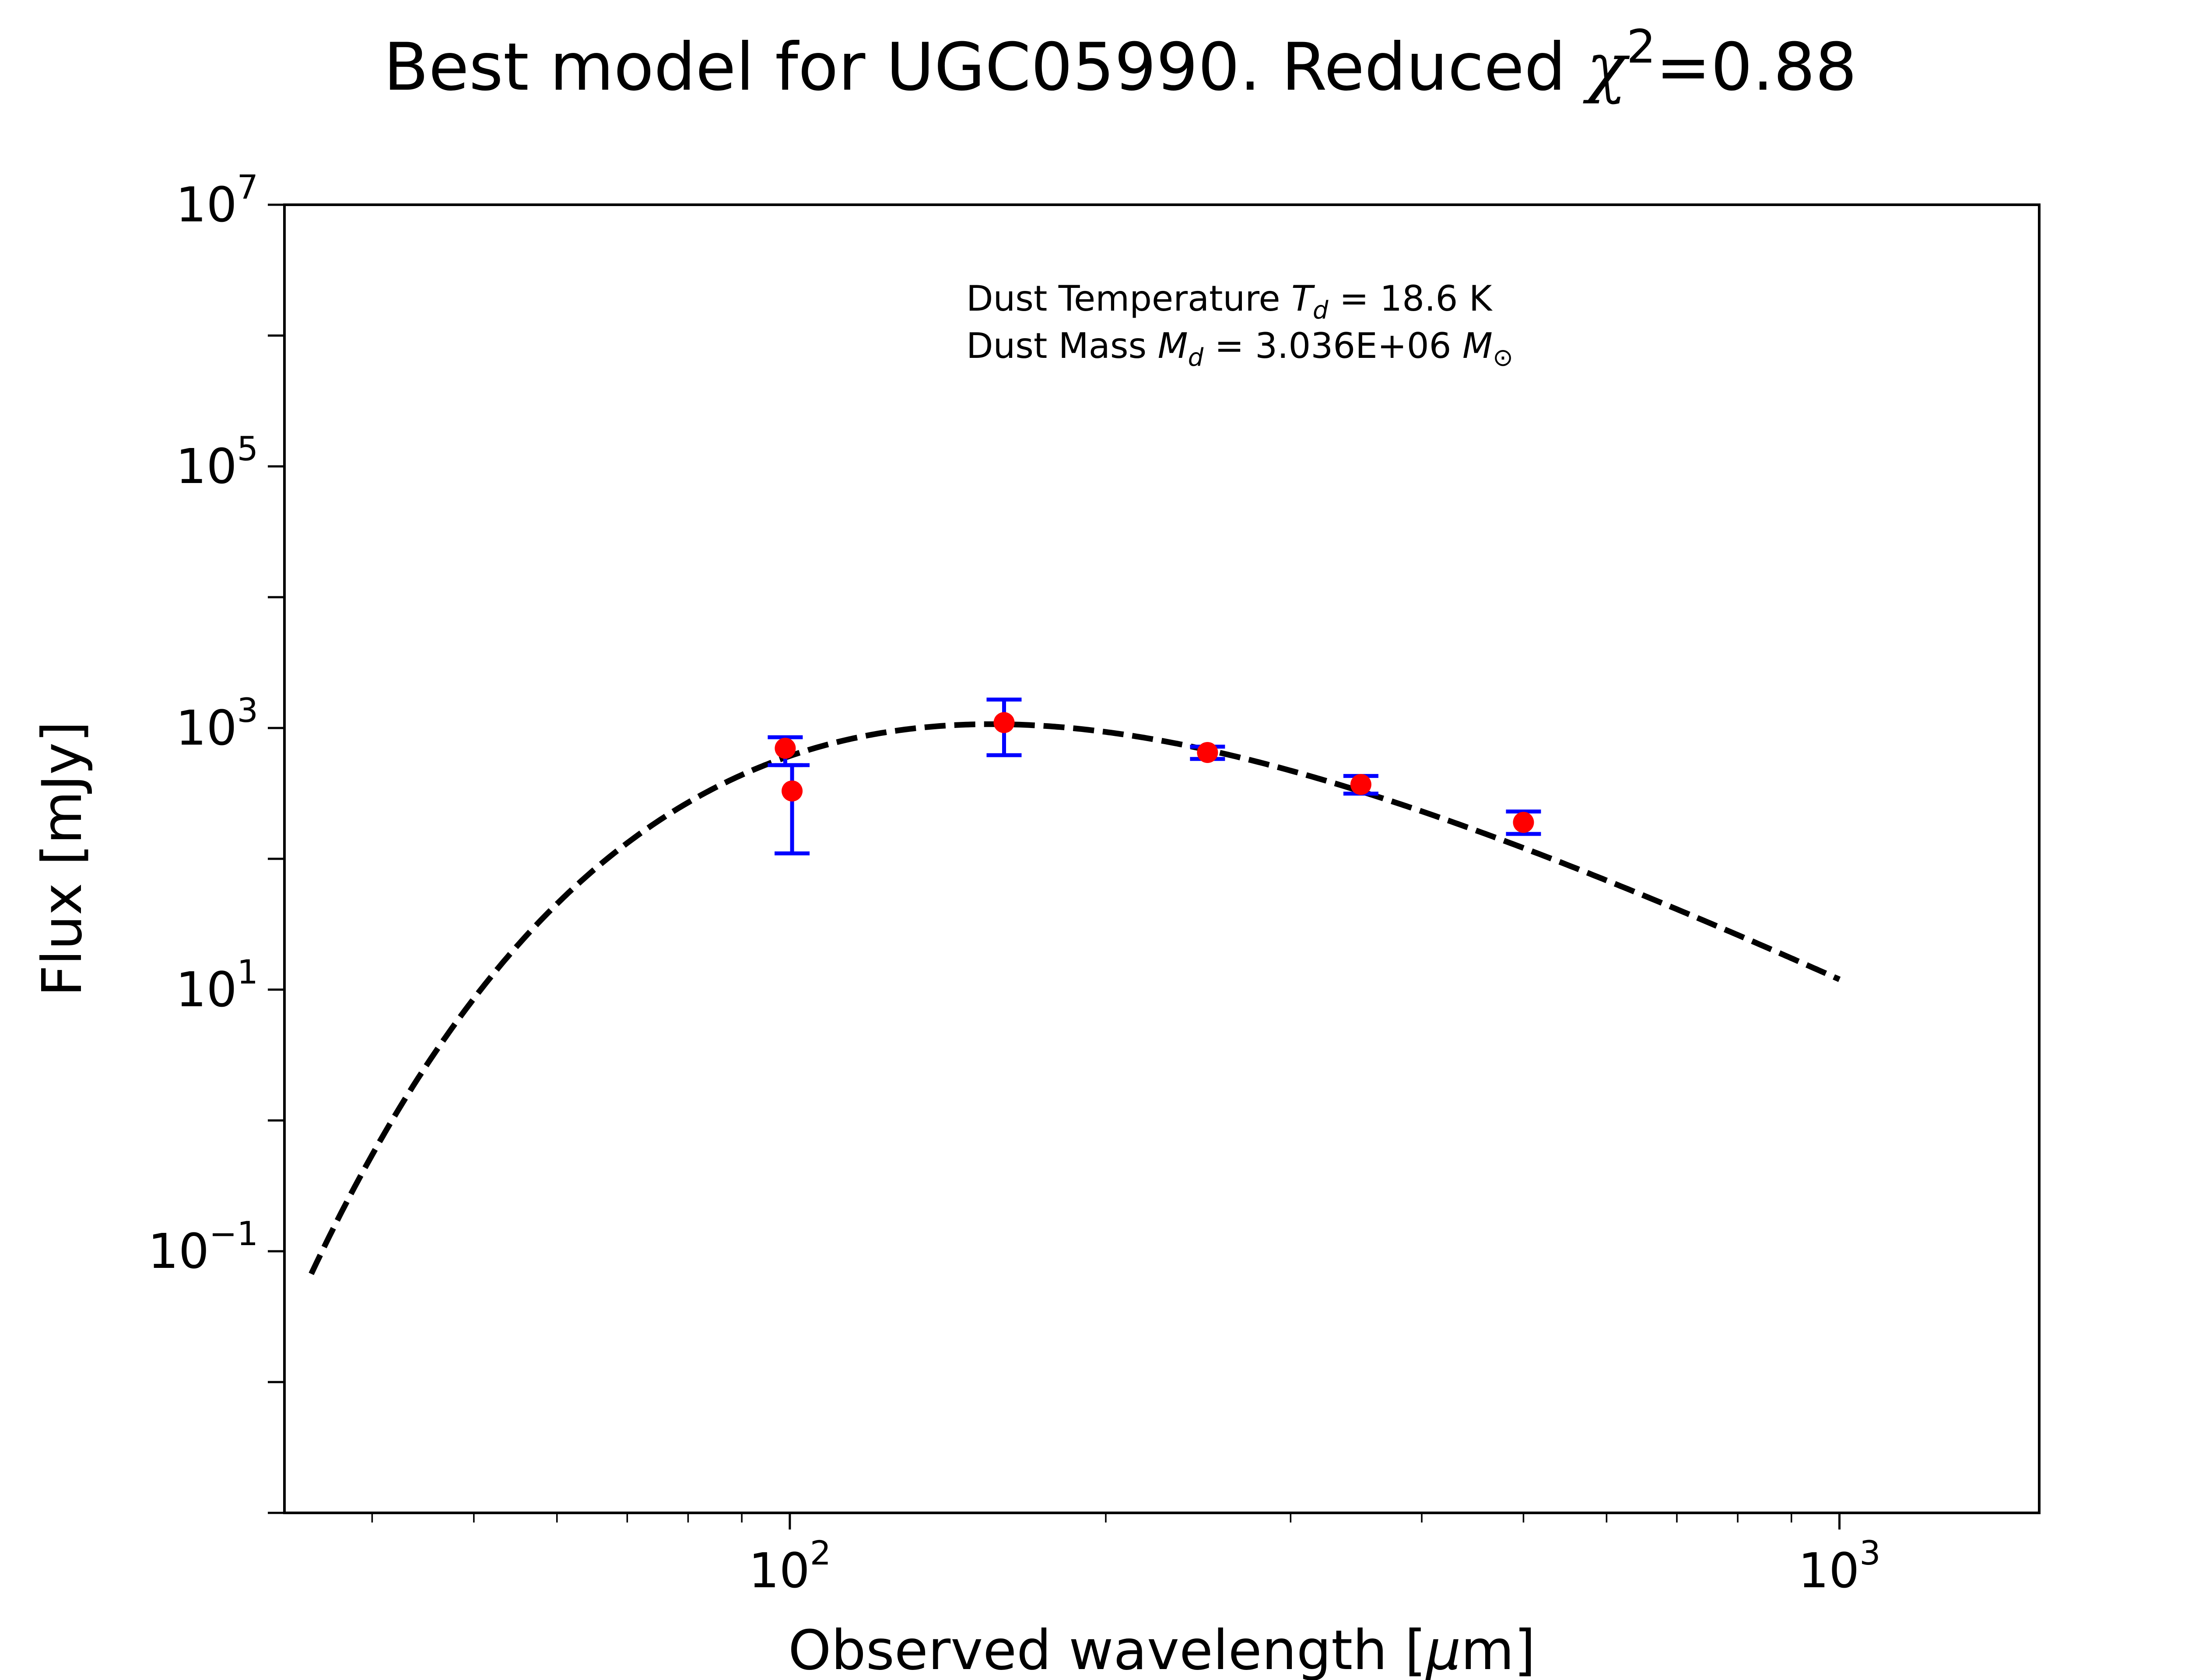 This screenshot has height=1680, width=2188. What do you see at coordinates (985, 67) in the screenshot?
I see `chart-title-main: Best model for UGC05990. Reduced` at bounding box center [985, 67].